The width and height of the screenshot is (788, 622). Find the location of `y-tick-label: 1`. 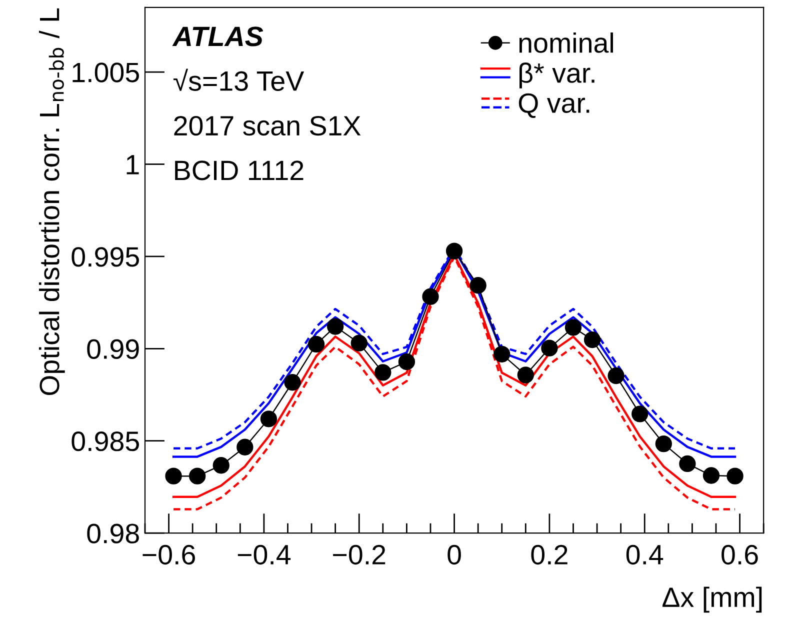

y-tick-label: 1 is located at coordinates (132, 164).